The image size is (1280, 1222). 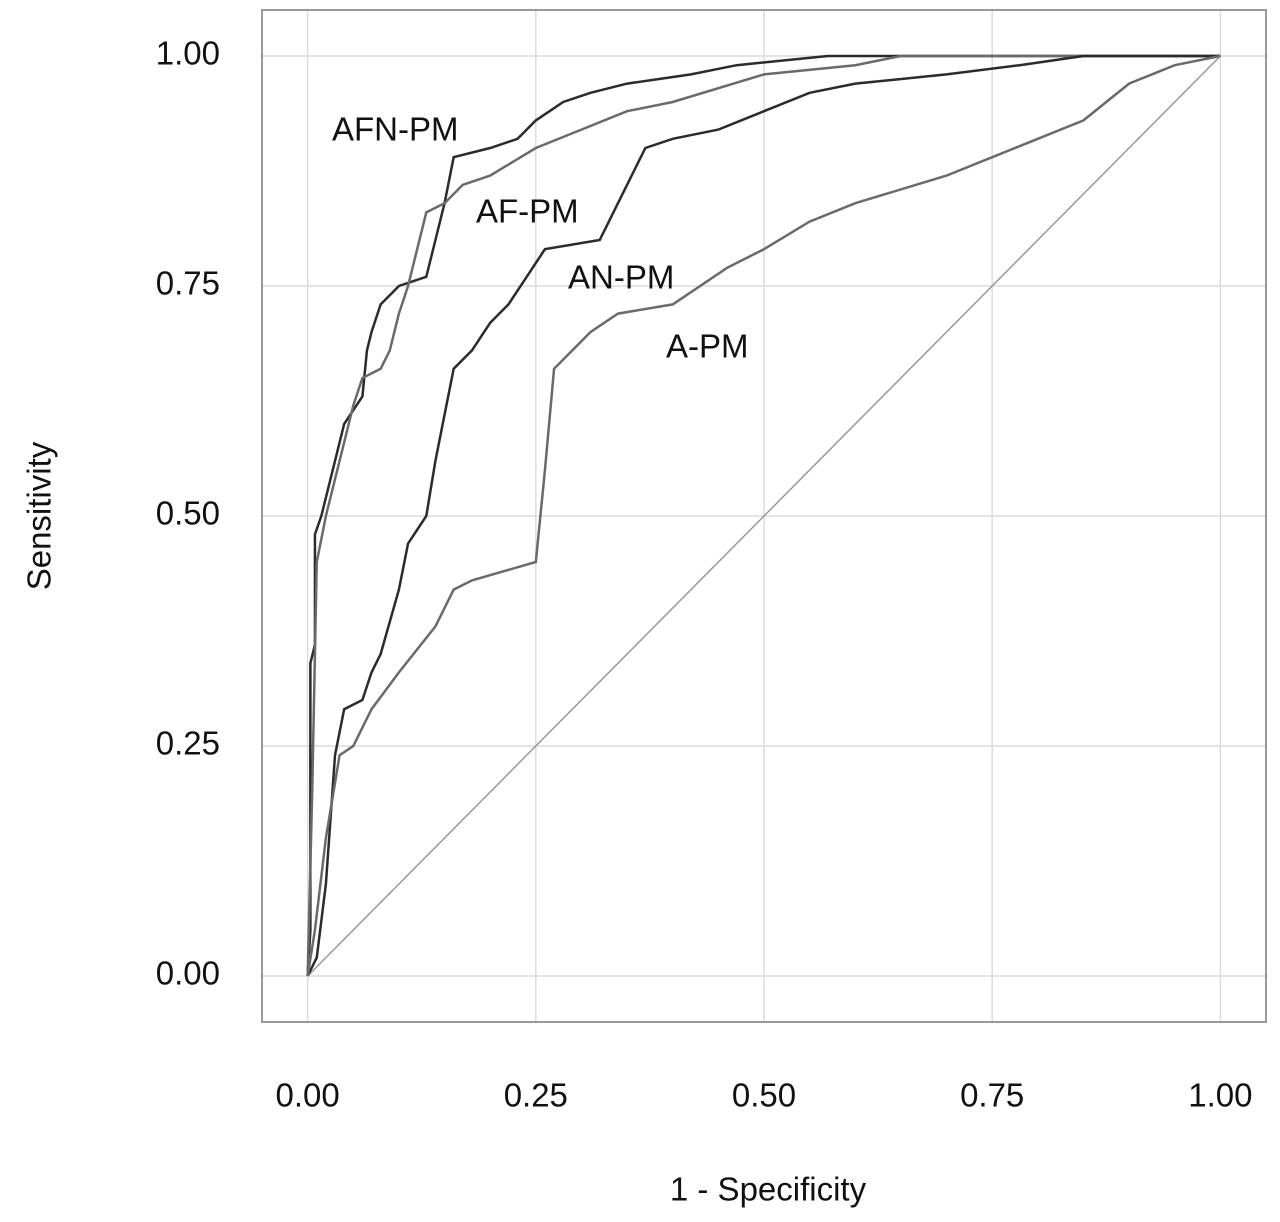 What do you see at coordinates (527, 211) in the screenshot?
I see `curve-label: AF-PM` at bounding box center [527, 211].